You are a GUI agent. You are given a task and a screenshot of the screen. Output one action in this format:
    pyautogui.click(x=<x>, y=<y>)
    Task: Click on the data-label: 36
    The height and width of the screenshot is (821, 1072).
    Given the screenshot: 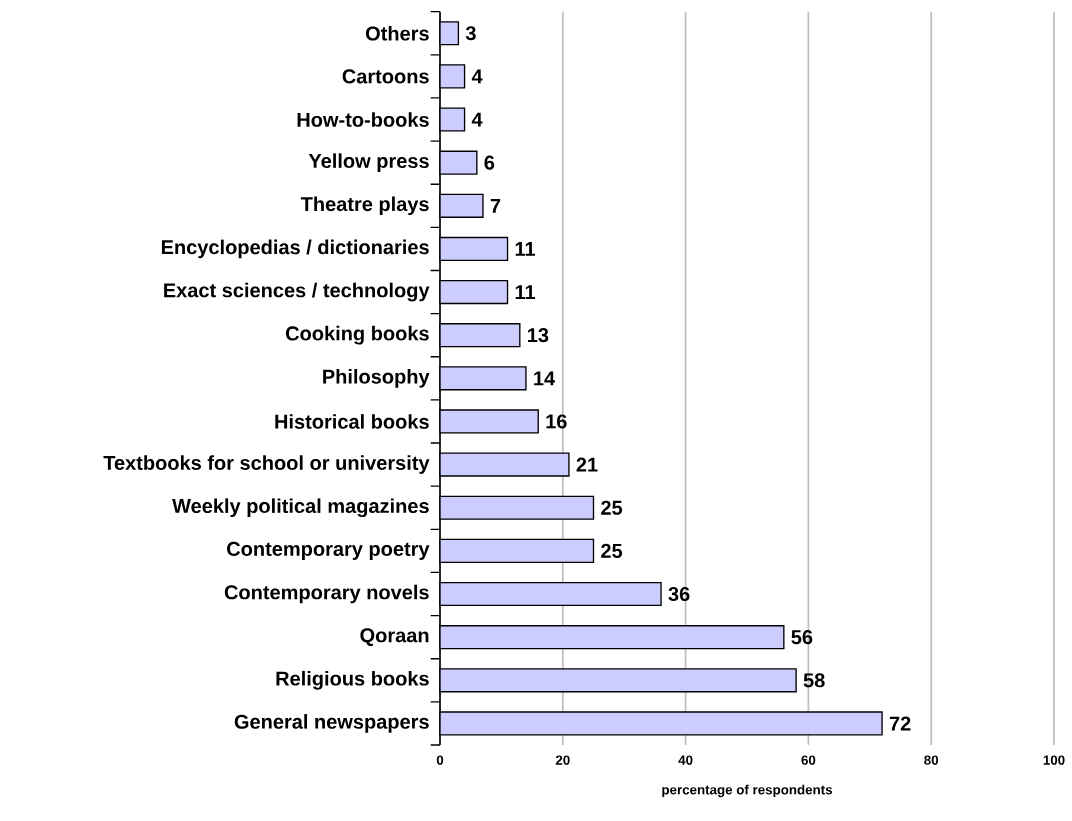 What is the action you would take?
    pyautogui.click(x=679, y=594)
    